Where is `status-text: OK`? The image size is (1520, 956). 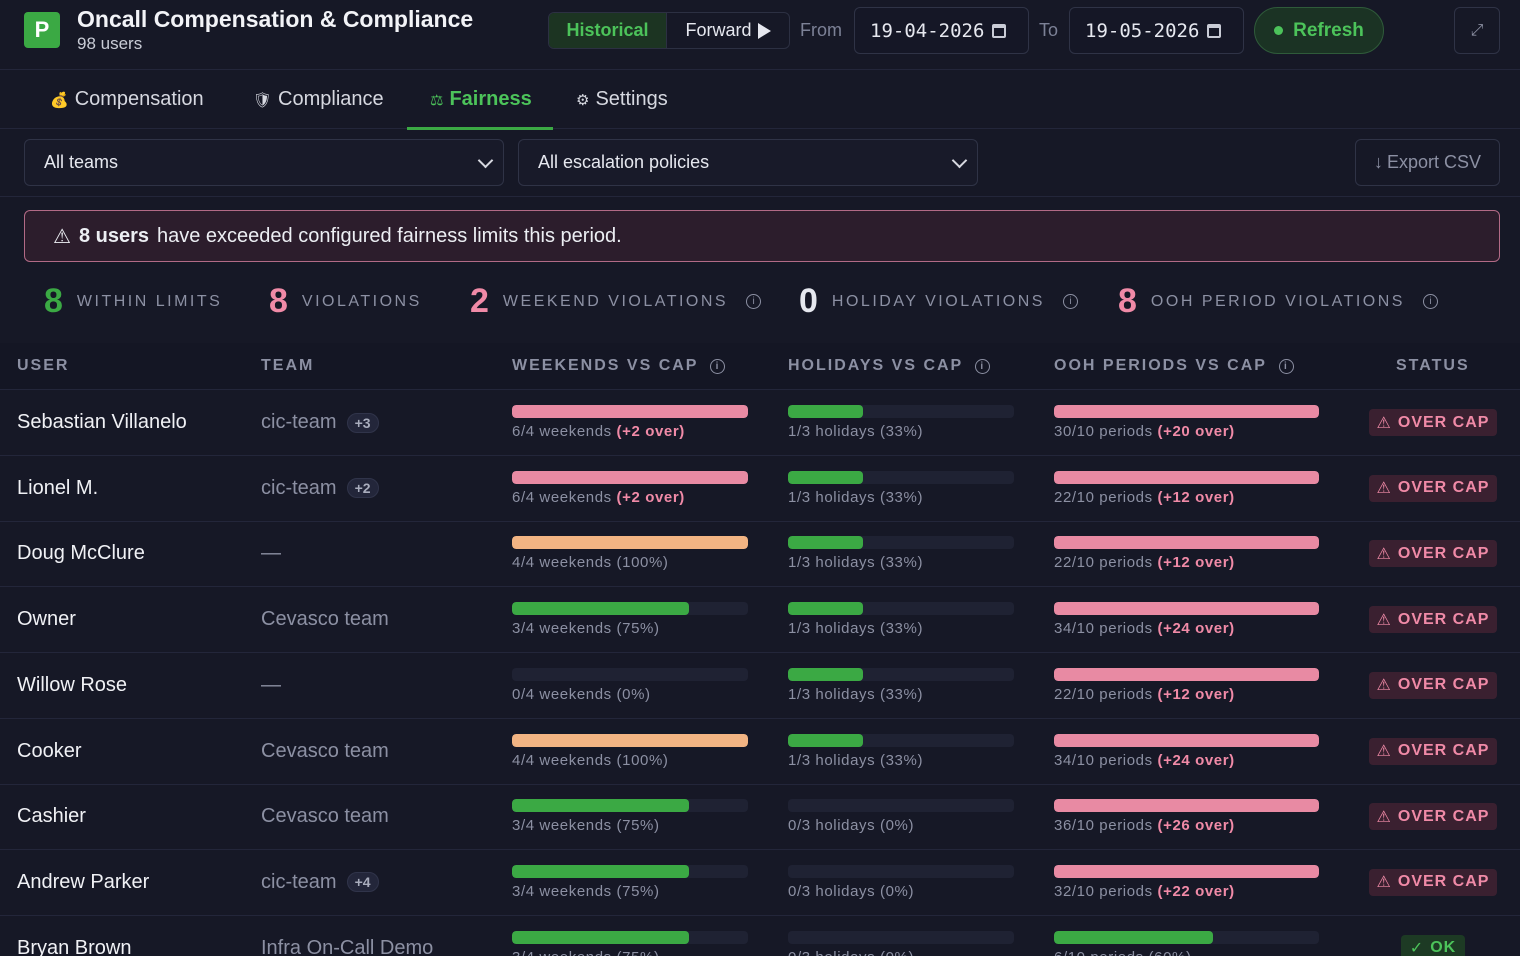
status-text: OK is located at coordinates (1443, 947).